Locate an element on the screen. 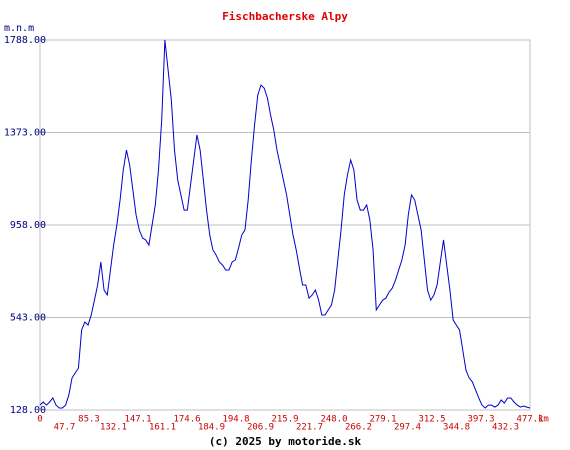 The width and height of the screenshot is (570, 450). x-tick-label: 221.7 is located at coordinates (309, 428).